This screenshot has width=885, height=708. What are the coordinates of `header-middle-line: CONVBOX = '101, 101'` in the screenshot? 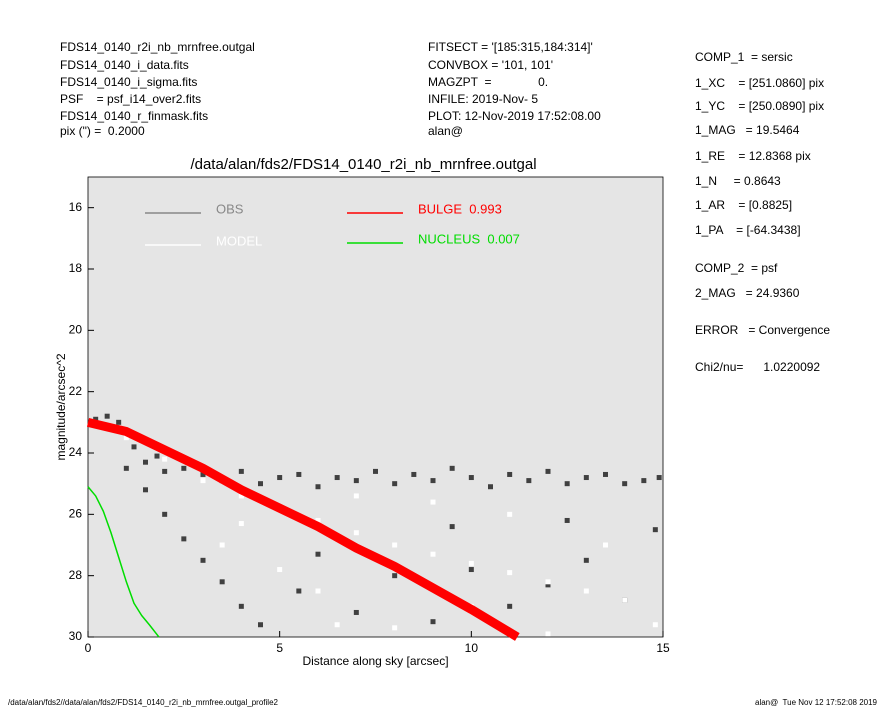 It's located at (490, 65).